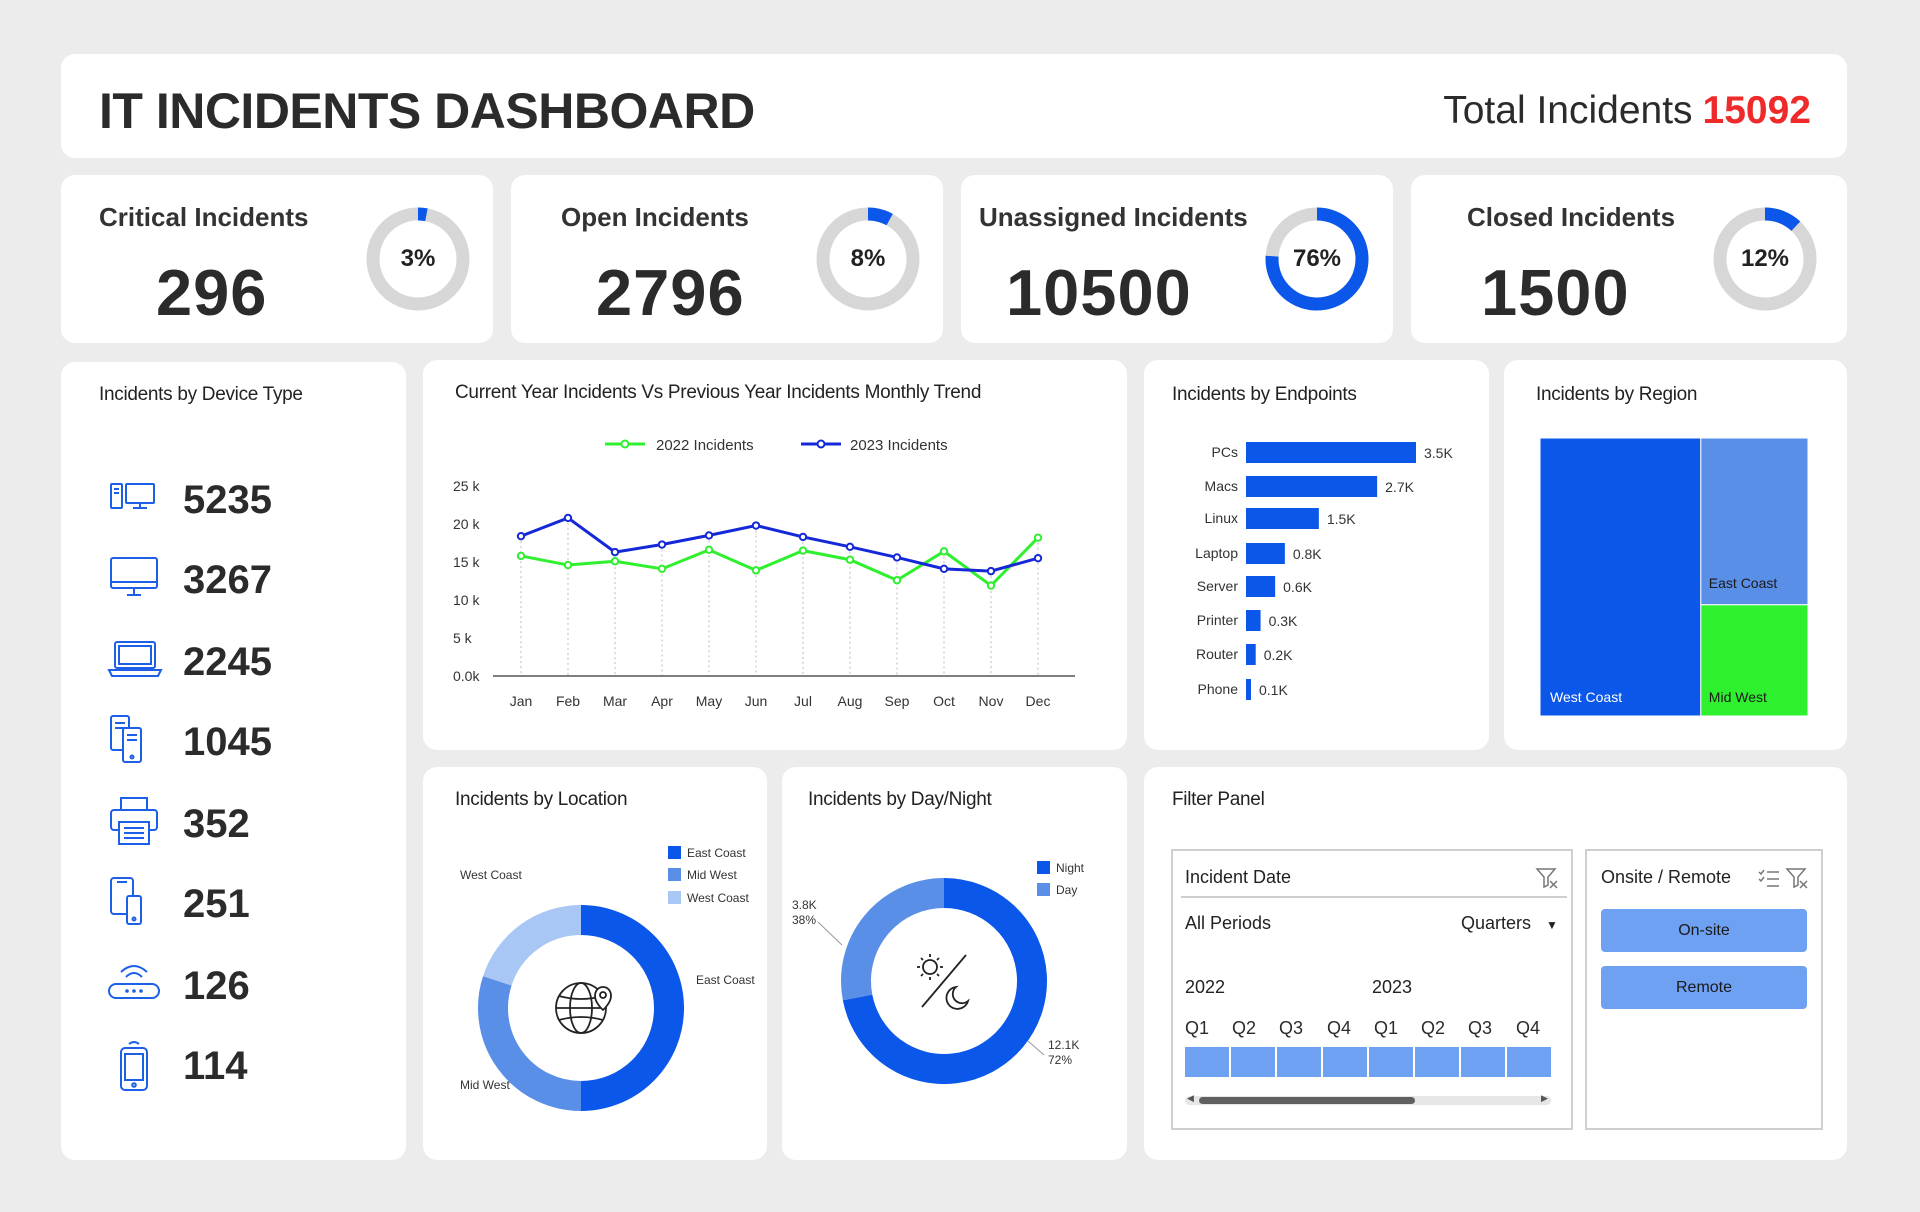 The width and height of the screenshot is (1920, 1212). Describe the element at coordinates (1754, 521) in the screenshot. I see `treemap-cell-east-coast` at that location.